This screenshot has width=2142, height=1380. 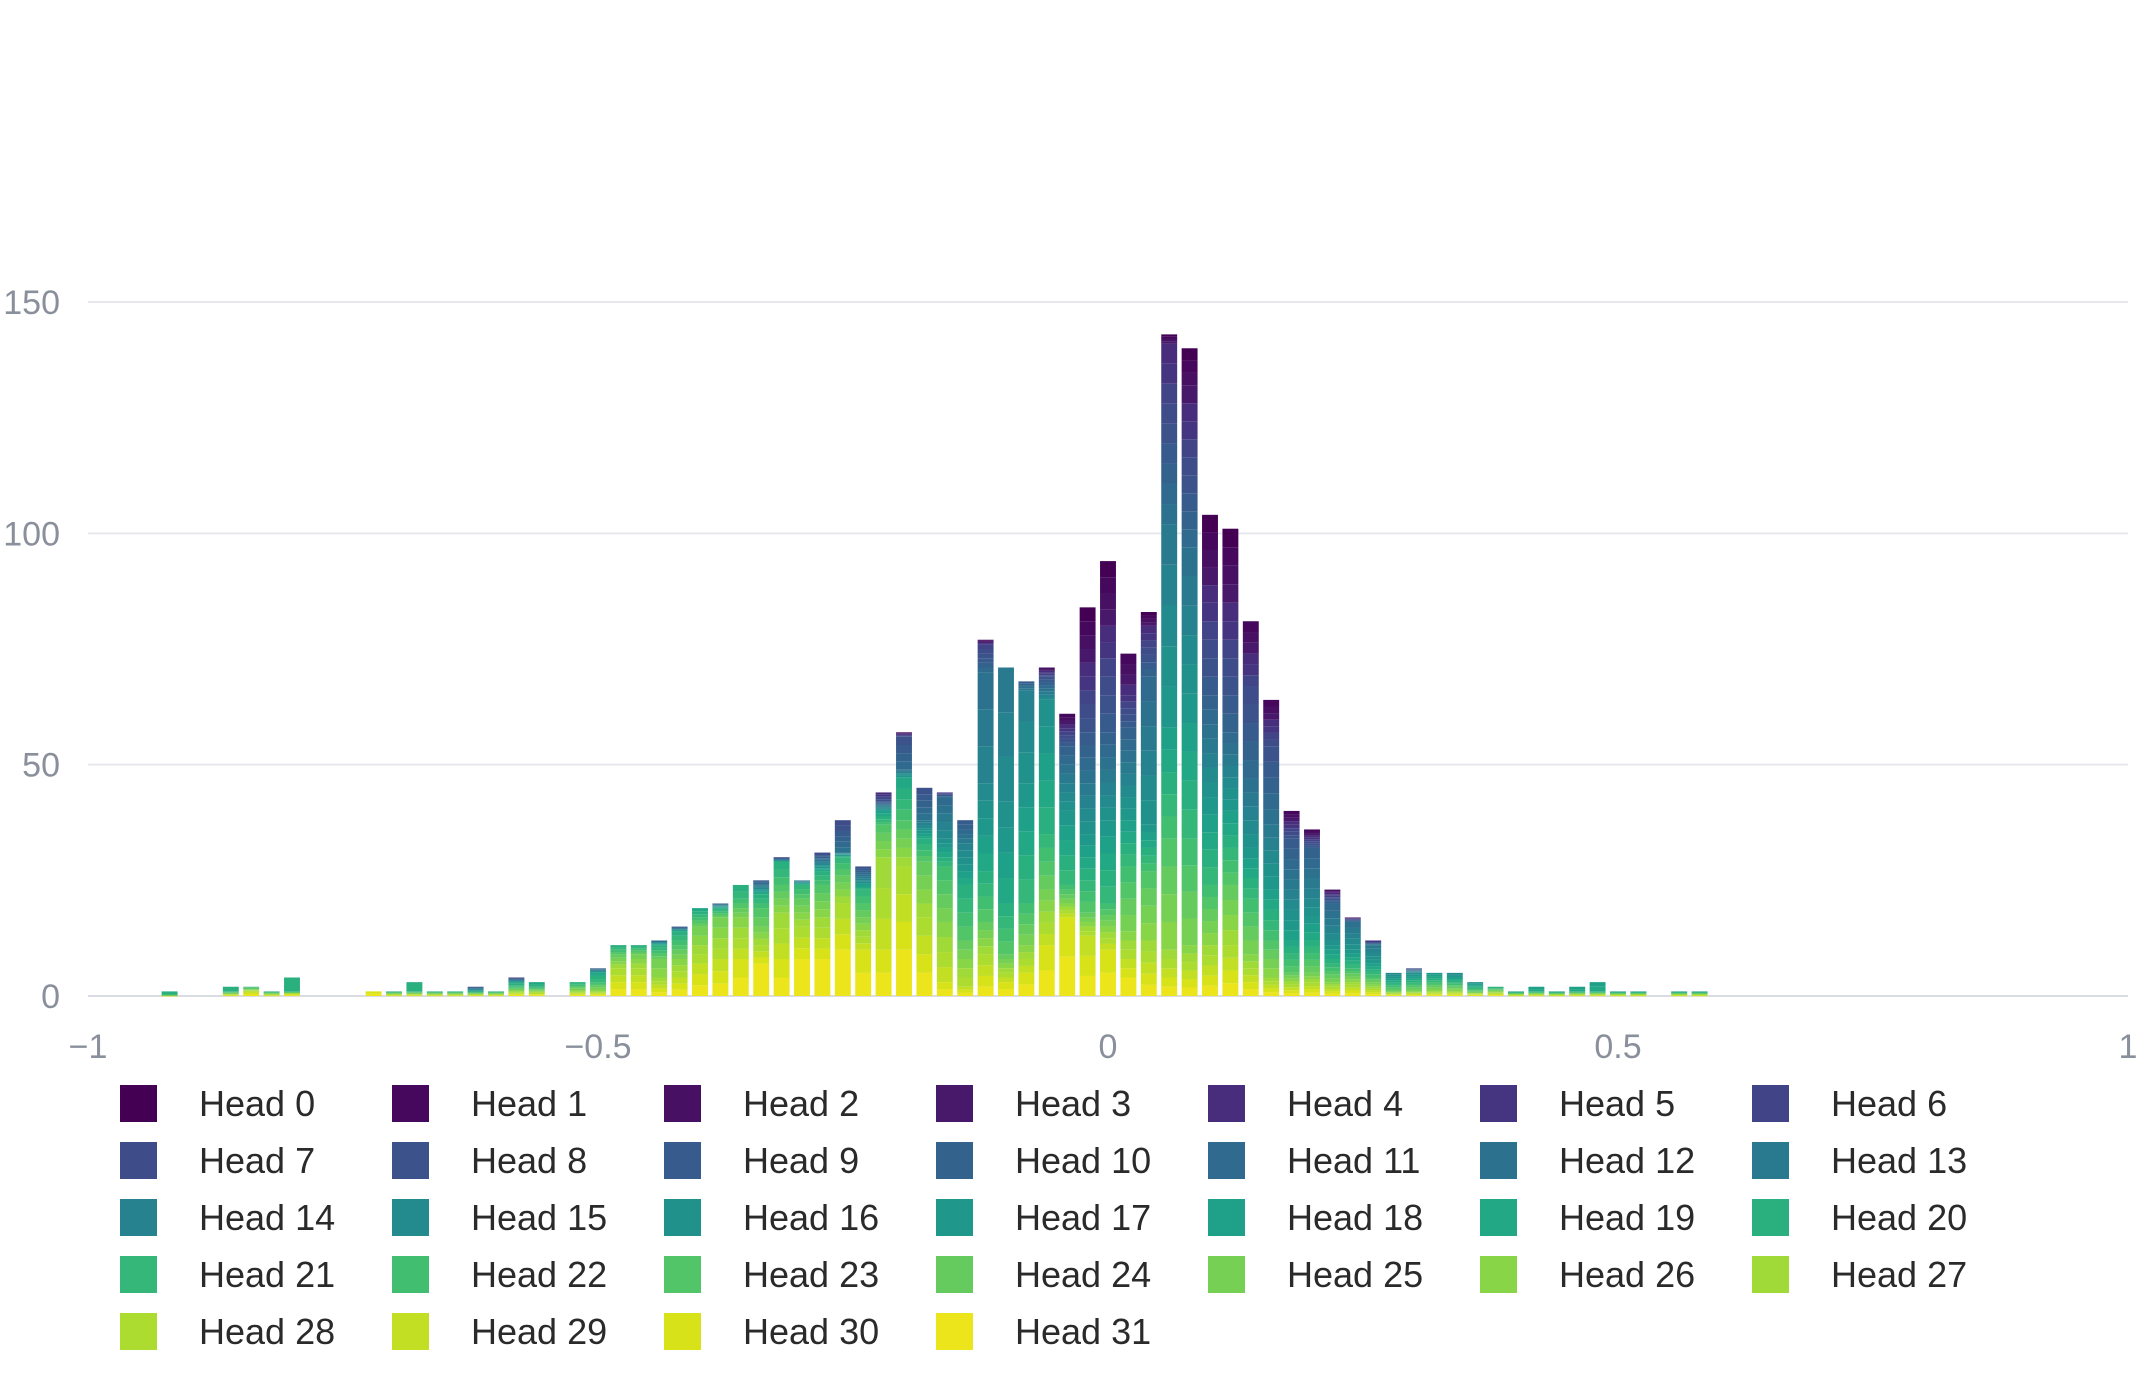 What do you see at coordinates (1888, 1160) in the screenshot?
I see `legend-item-head-13: Head 13` at bounding box center [1888, 1160].